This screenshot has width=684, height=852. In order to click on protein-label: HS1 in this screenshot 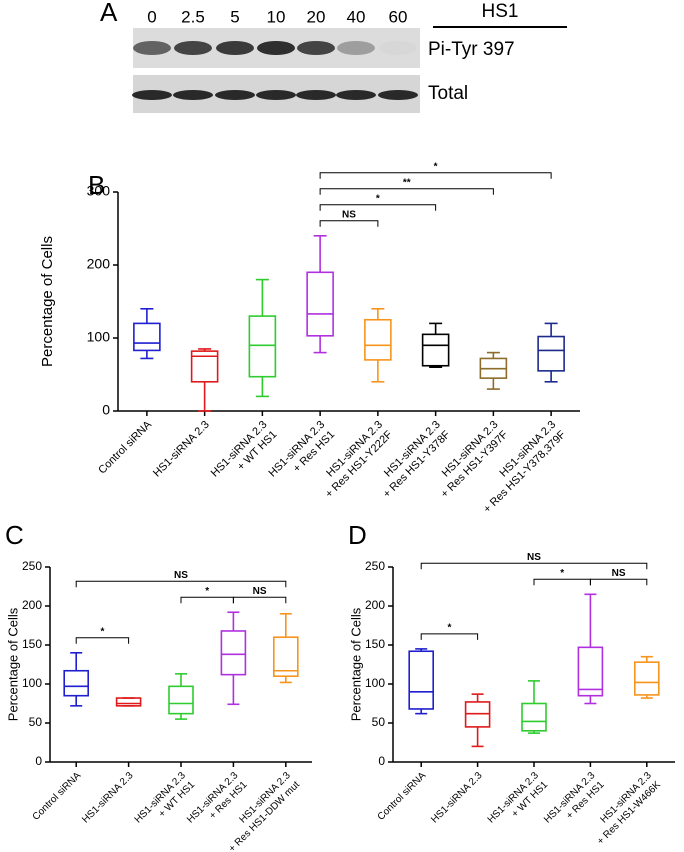, I will do `click(500, 11)`.